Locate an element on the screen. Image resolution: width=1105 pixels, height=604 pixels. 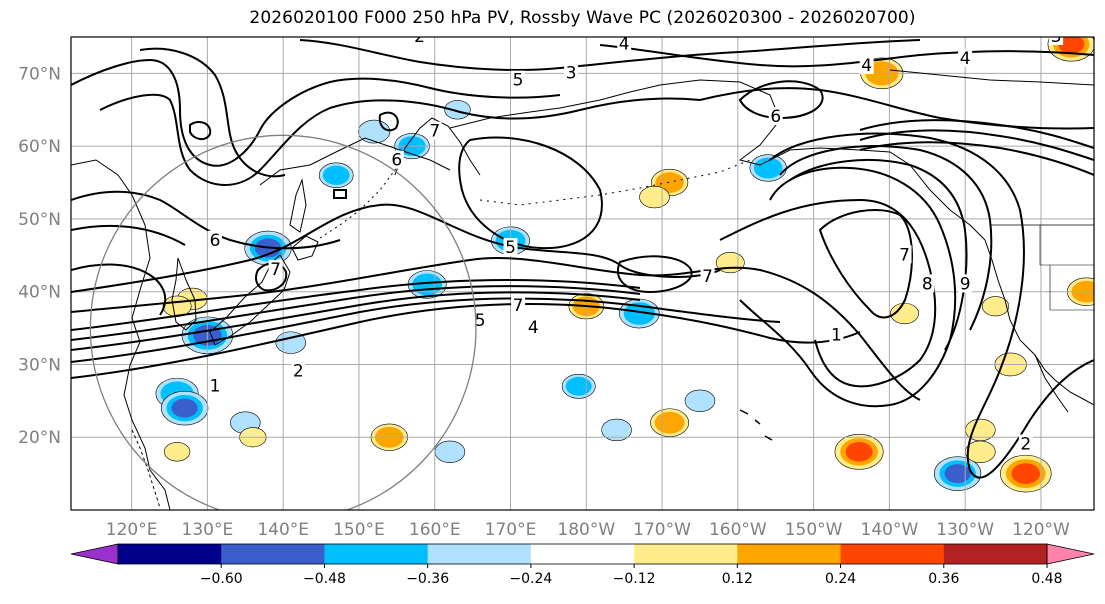
colorbar-tick-label: 0.48 is located at coordinates (1046, 579).